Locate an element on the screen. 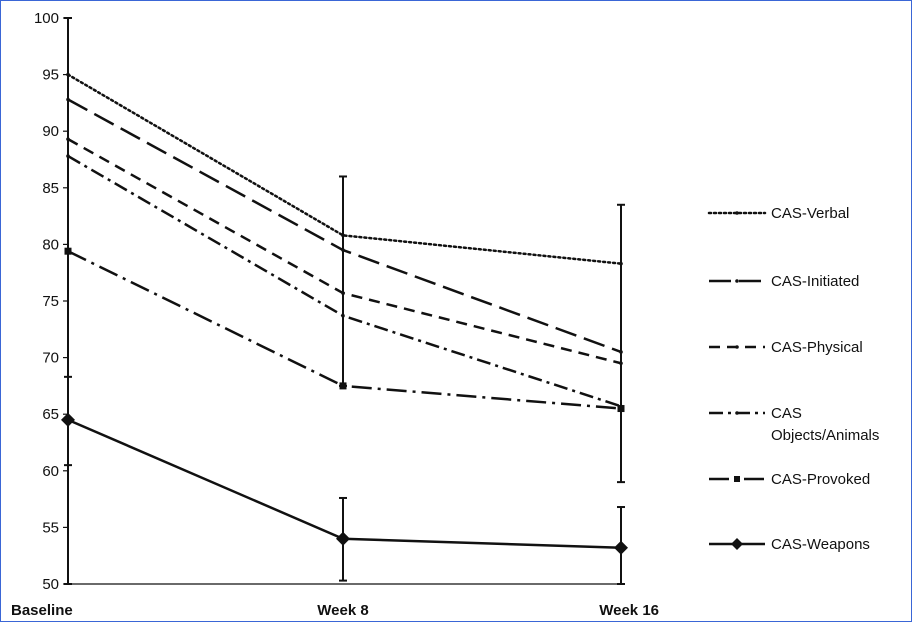 The height and width of the screenshot is (622, 912). y-tick-label: 80 is located at coordinates (50, 244).